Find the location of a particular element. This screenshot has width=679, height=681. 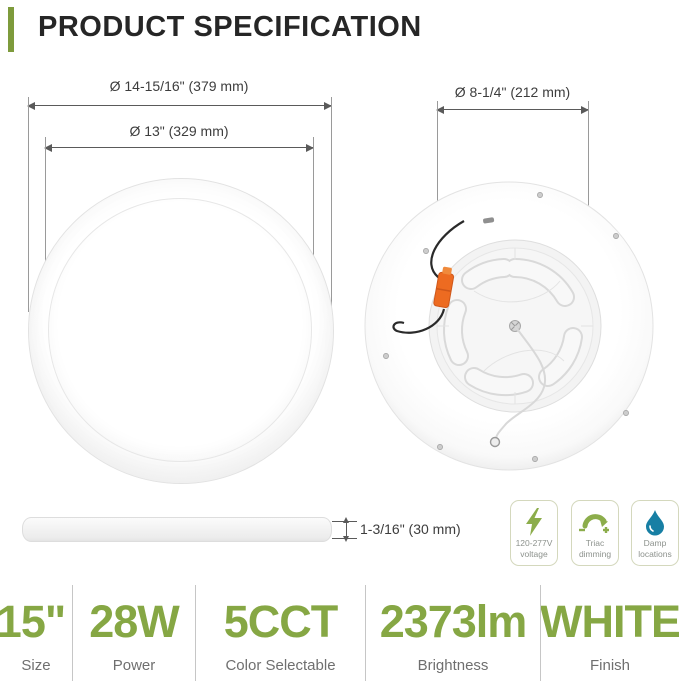

badge-label-line1: Damp is located at coordinates (655, 543).